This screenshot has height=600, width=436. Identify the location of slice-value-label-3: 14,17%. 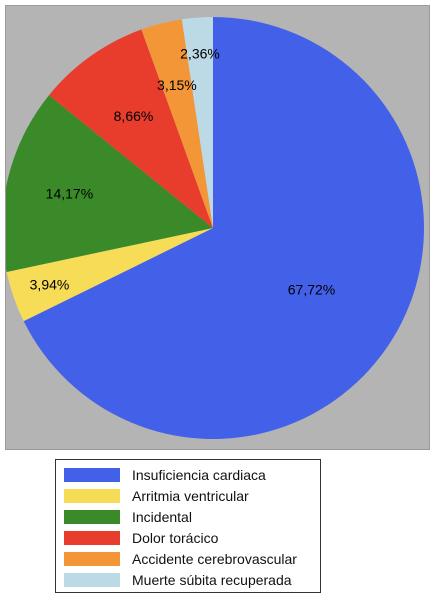
(69, 194).